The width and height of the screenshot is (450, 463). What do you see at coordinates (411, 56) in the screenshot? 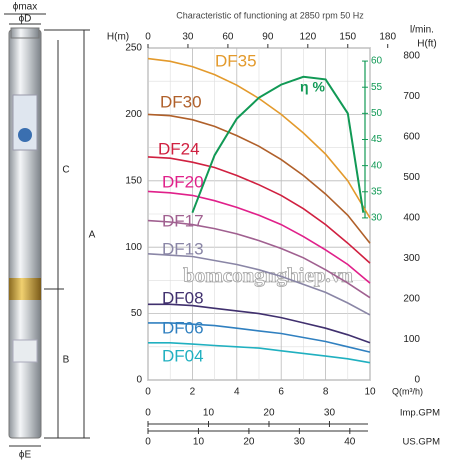
I see `right-tick-label: 800` at bounding box center [411, 56].